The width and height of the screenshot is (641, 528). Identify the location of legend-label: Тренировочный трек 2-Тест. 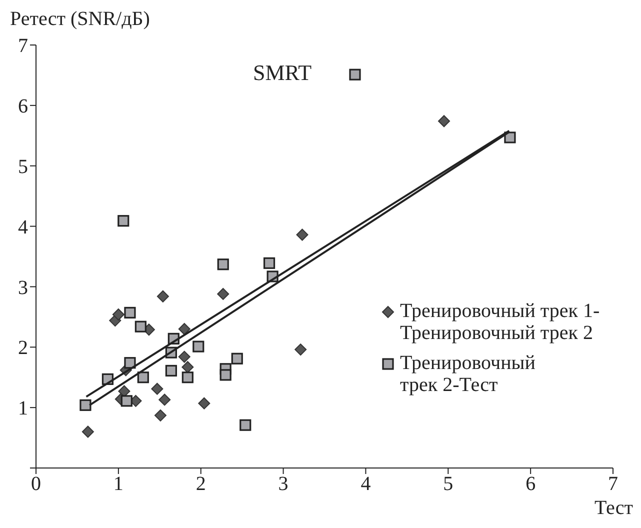
(468, 374).